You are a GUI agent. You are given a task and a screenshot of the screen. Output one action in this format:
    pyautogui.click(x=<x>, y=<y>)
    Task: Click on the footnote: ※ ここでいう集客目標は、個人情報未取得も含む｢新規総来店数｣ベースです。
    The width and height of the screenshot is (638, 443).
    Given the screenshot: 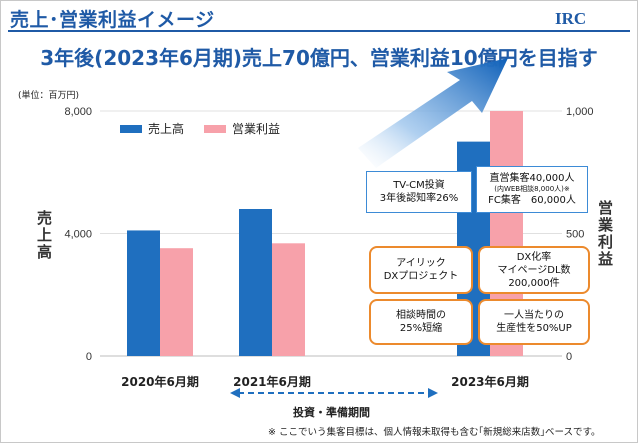 What is the action you would take?
    pyautogui.click(x=434, y=432)
    